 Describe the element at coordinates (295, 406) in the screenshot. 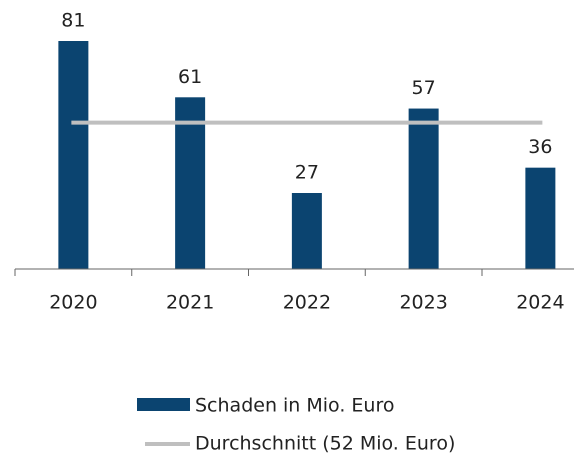

I see `legend-label: Schaden in Mio. Euro` at that location.